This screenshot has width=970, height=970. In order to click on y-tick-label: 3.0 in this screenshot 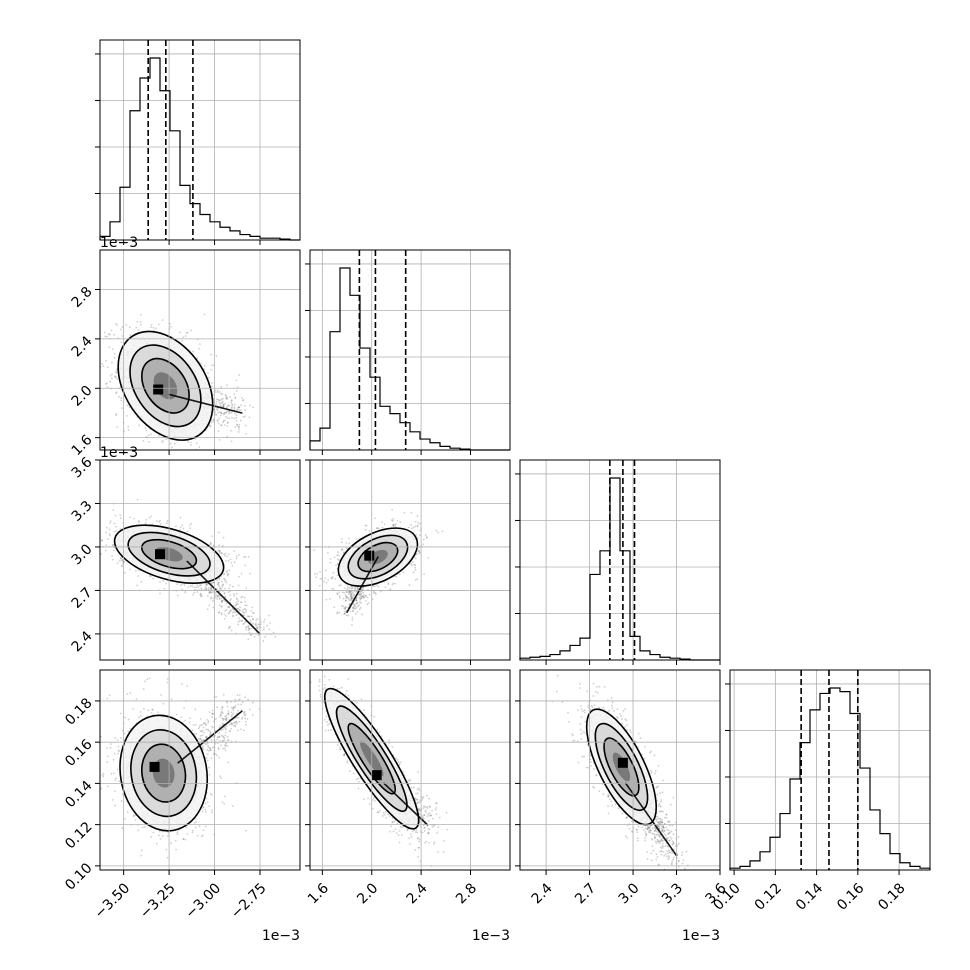, I will do `click(82, 554)`.